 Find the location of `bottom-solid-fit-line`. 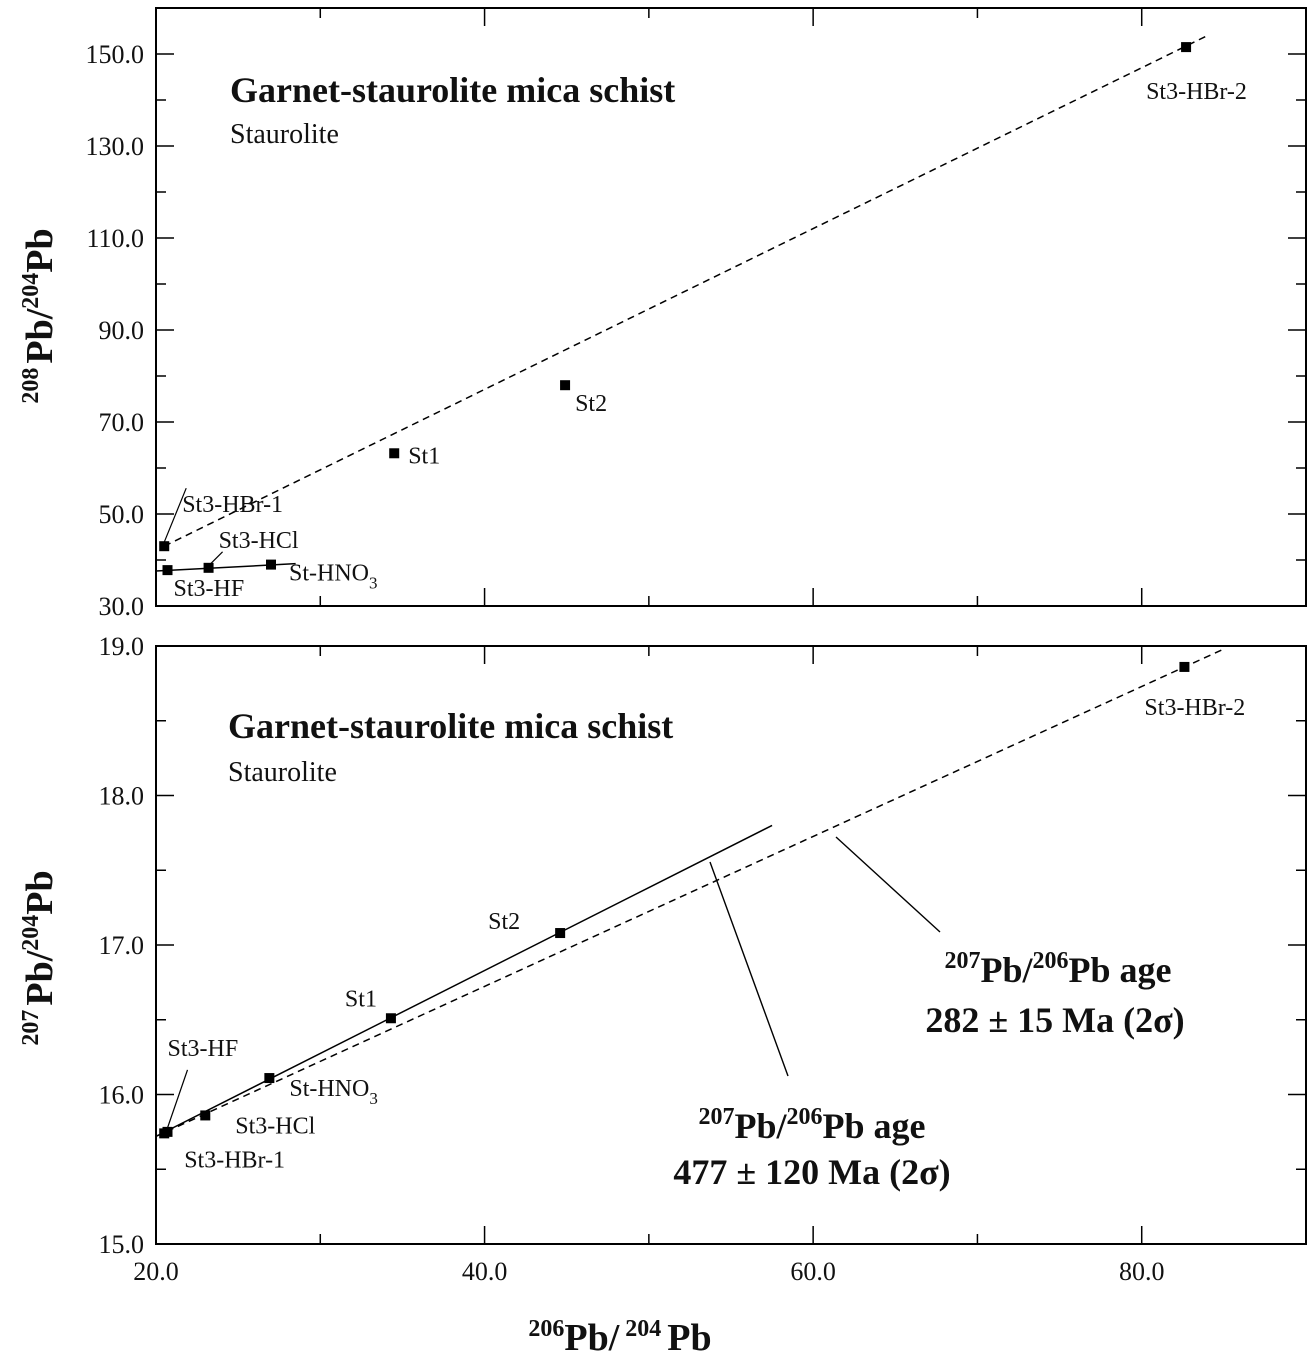

bottom-solid-fit-line is located at coordinates (464, 981).